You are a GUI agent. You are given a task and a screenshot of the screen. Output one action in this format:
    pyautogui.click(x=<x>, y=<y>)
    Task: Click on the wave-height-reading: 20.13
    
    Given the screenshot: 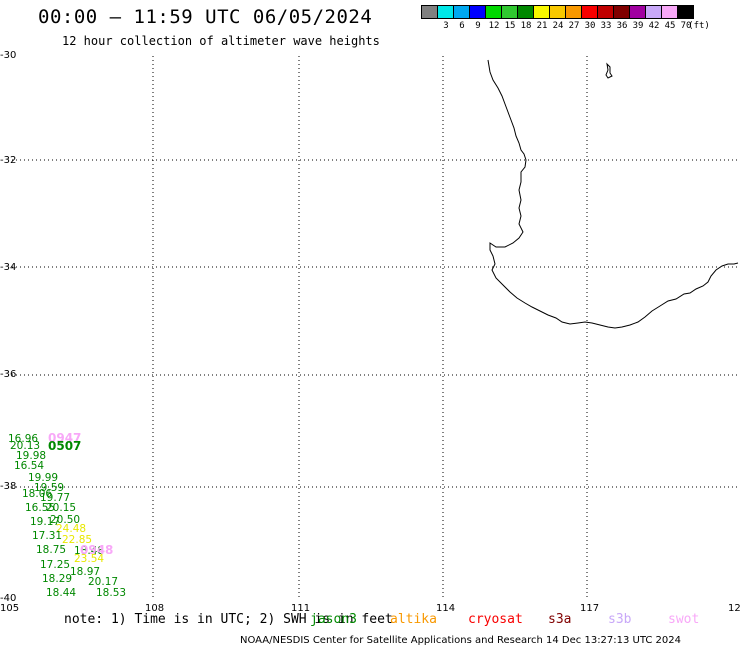 What is the action you would take?
    pyautogui.click(x=25, y=446)
    